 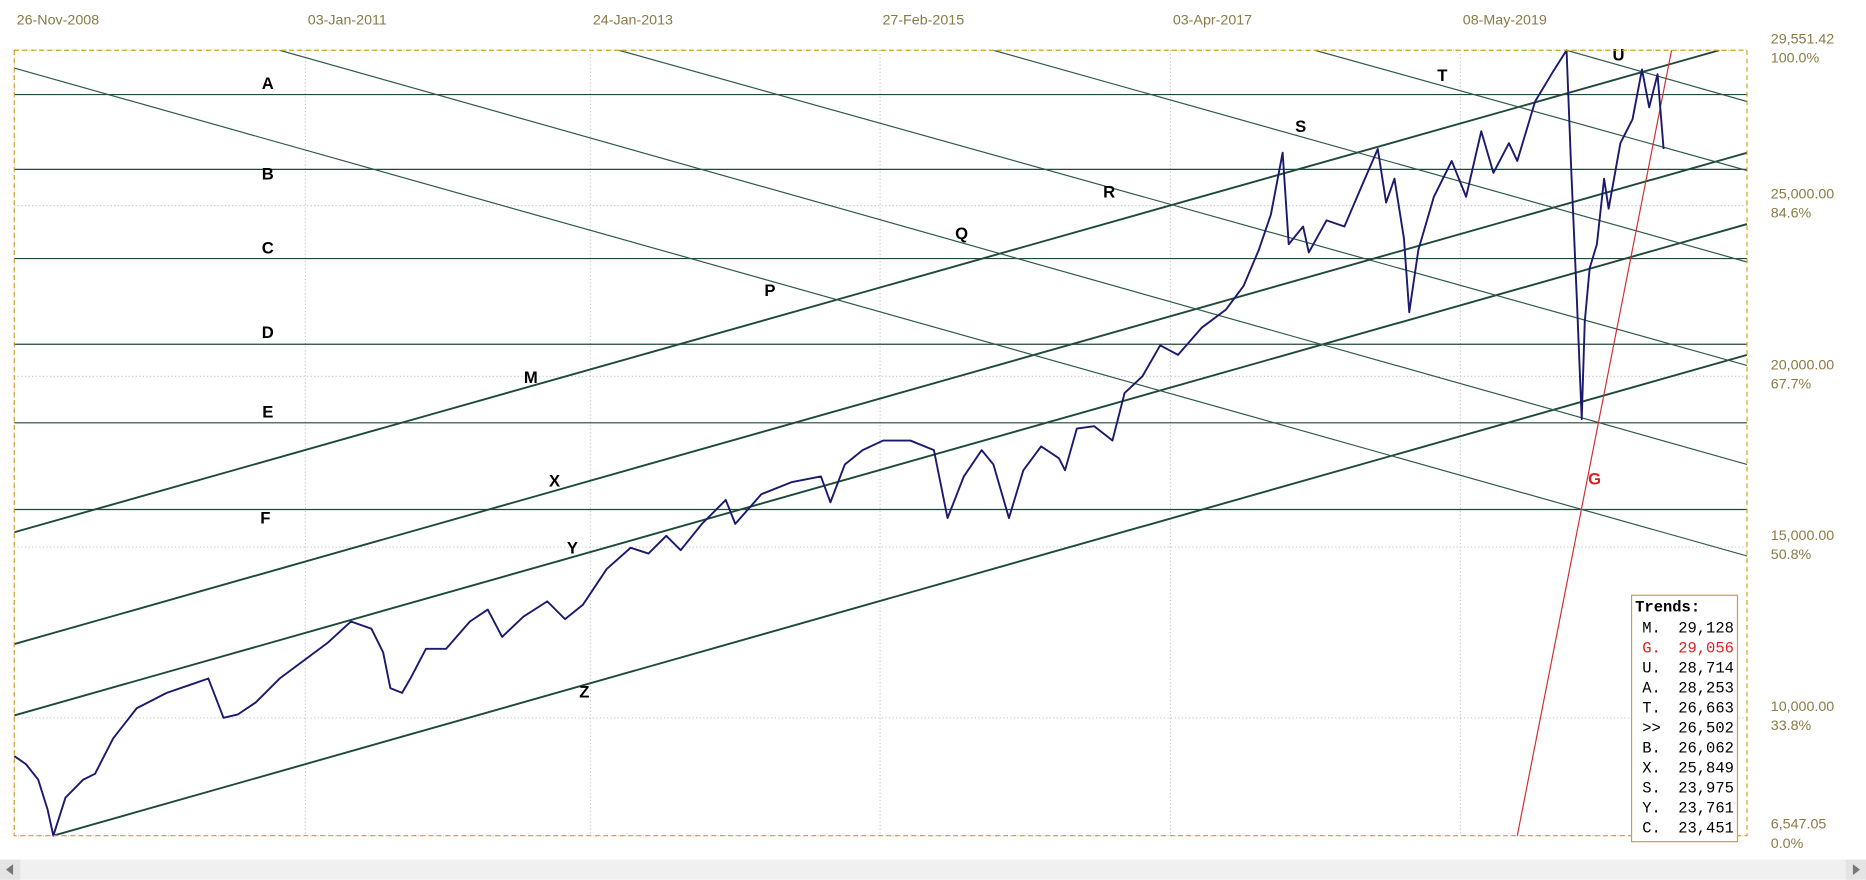 I want to click on trend-label: E, so click(x=267, y=412).